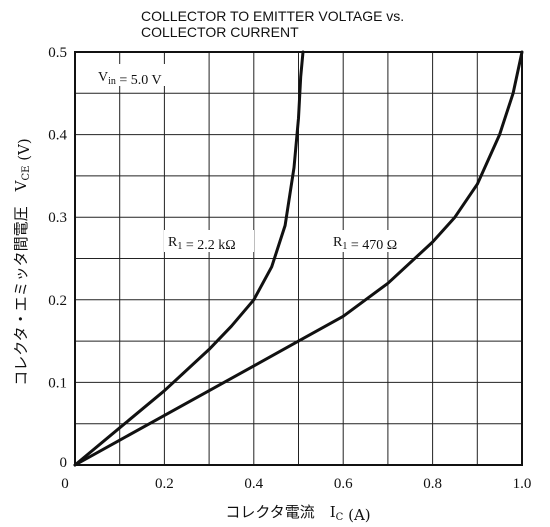  What do you see at coordinates (130, 79) in the screenshot?
I see `condition-label: Vin = 5.0 V` at bounding box center [130, 79].